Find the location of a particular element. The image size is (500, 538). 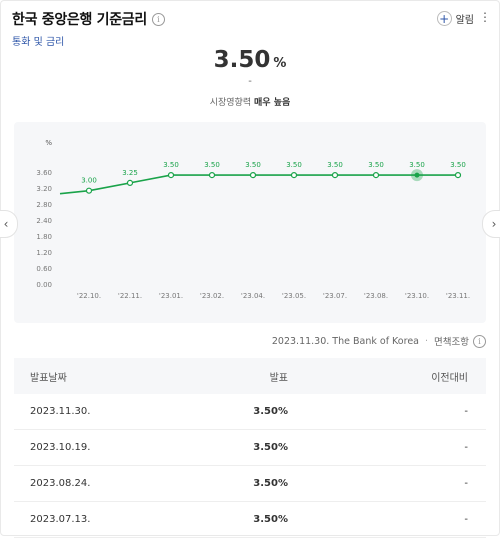

disclaimer-link: 면책조항 is located at coordinates (451, 341).